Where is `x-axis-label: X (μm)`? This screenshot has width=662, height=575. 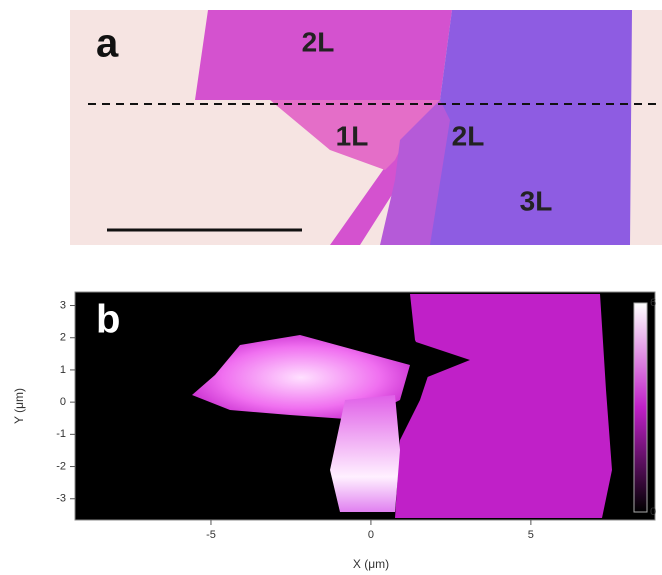
x-axis-label: X (μm) is located at coordinates (371, 564).